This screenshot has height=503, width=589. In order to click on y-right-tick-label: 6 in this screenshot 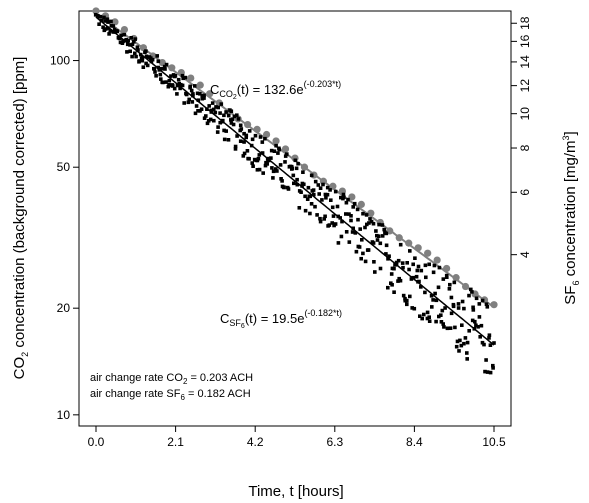, I will do `click(525, 192)`.